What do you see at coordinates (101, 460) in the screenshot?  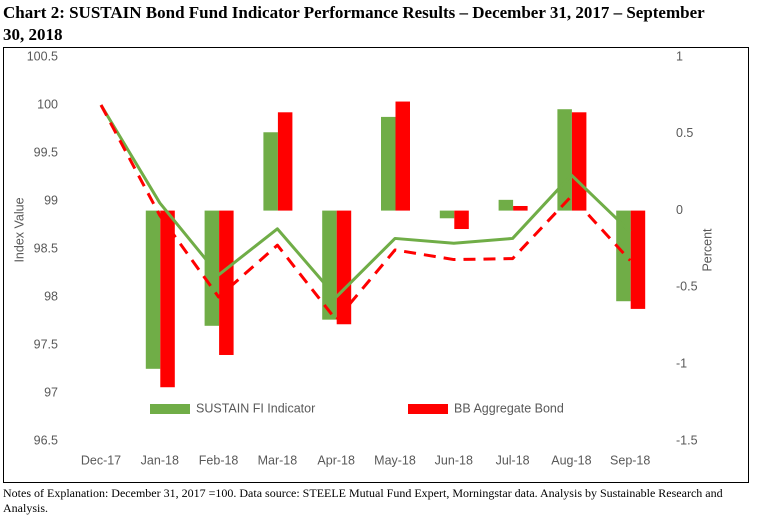 I see `x-tick-label: Dec-17` at bounding box center [101, 460].